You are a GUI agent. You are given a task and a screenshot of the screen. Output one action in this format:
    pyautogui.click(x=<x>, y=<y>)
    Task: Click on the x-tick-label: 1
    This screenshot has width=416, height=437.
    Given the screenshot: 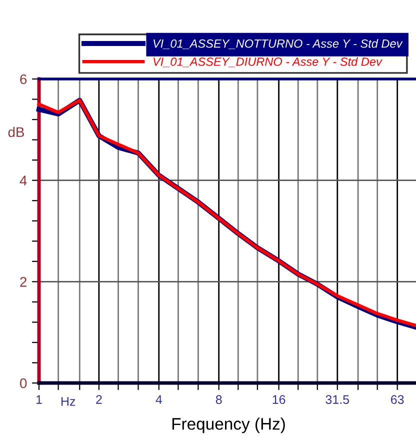 What is the action you would take?
    pyautogui.click(x=39, y=399)
    